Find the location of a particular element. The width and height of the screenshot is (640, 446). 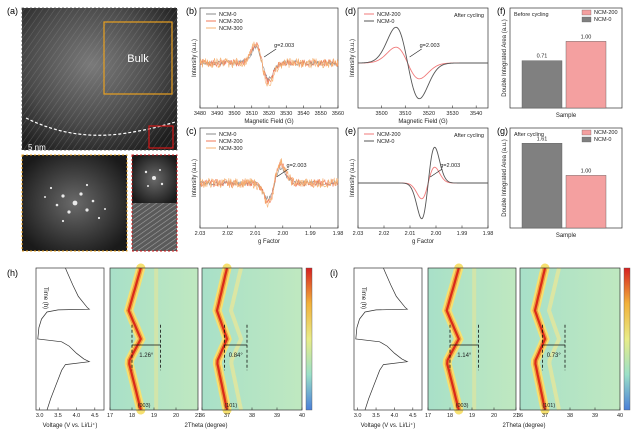

x-tick-label: 4.5 is located at coordinates (95, 416).